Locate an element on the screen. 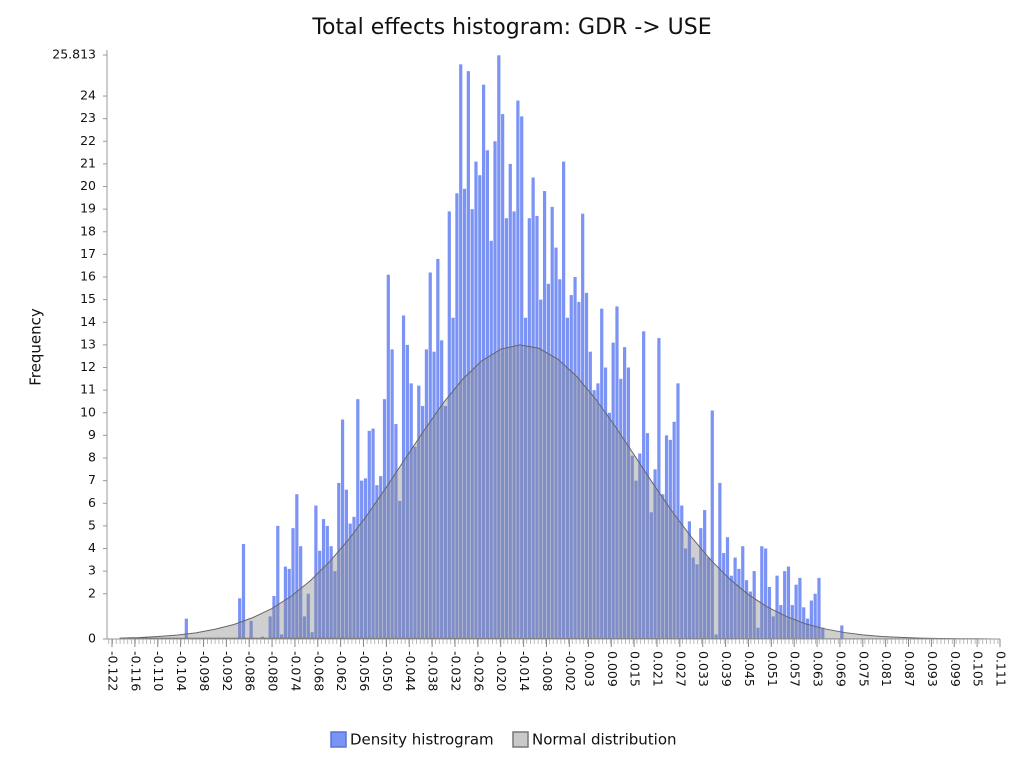 The height and width of the screenshot is (768, 1024). legend-label: Density histrogram is located at coordinates (422, 740).